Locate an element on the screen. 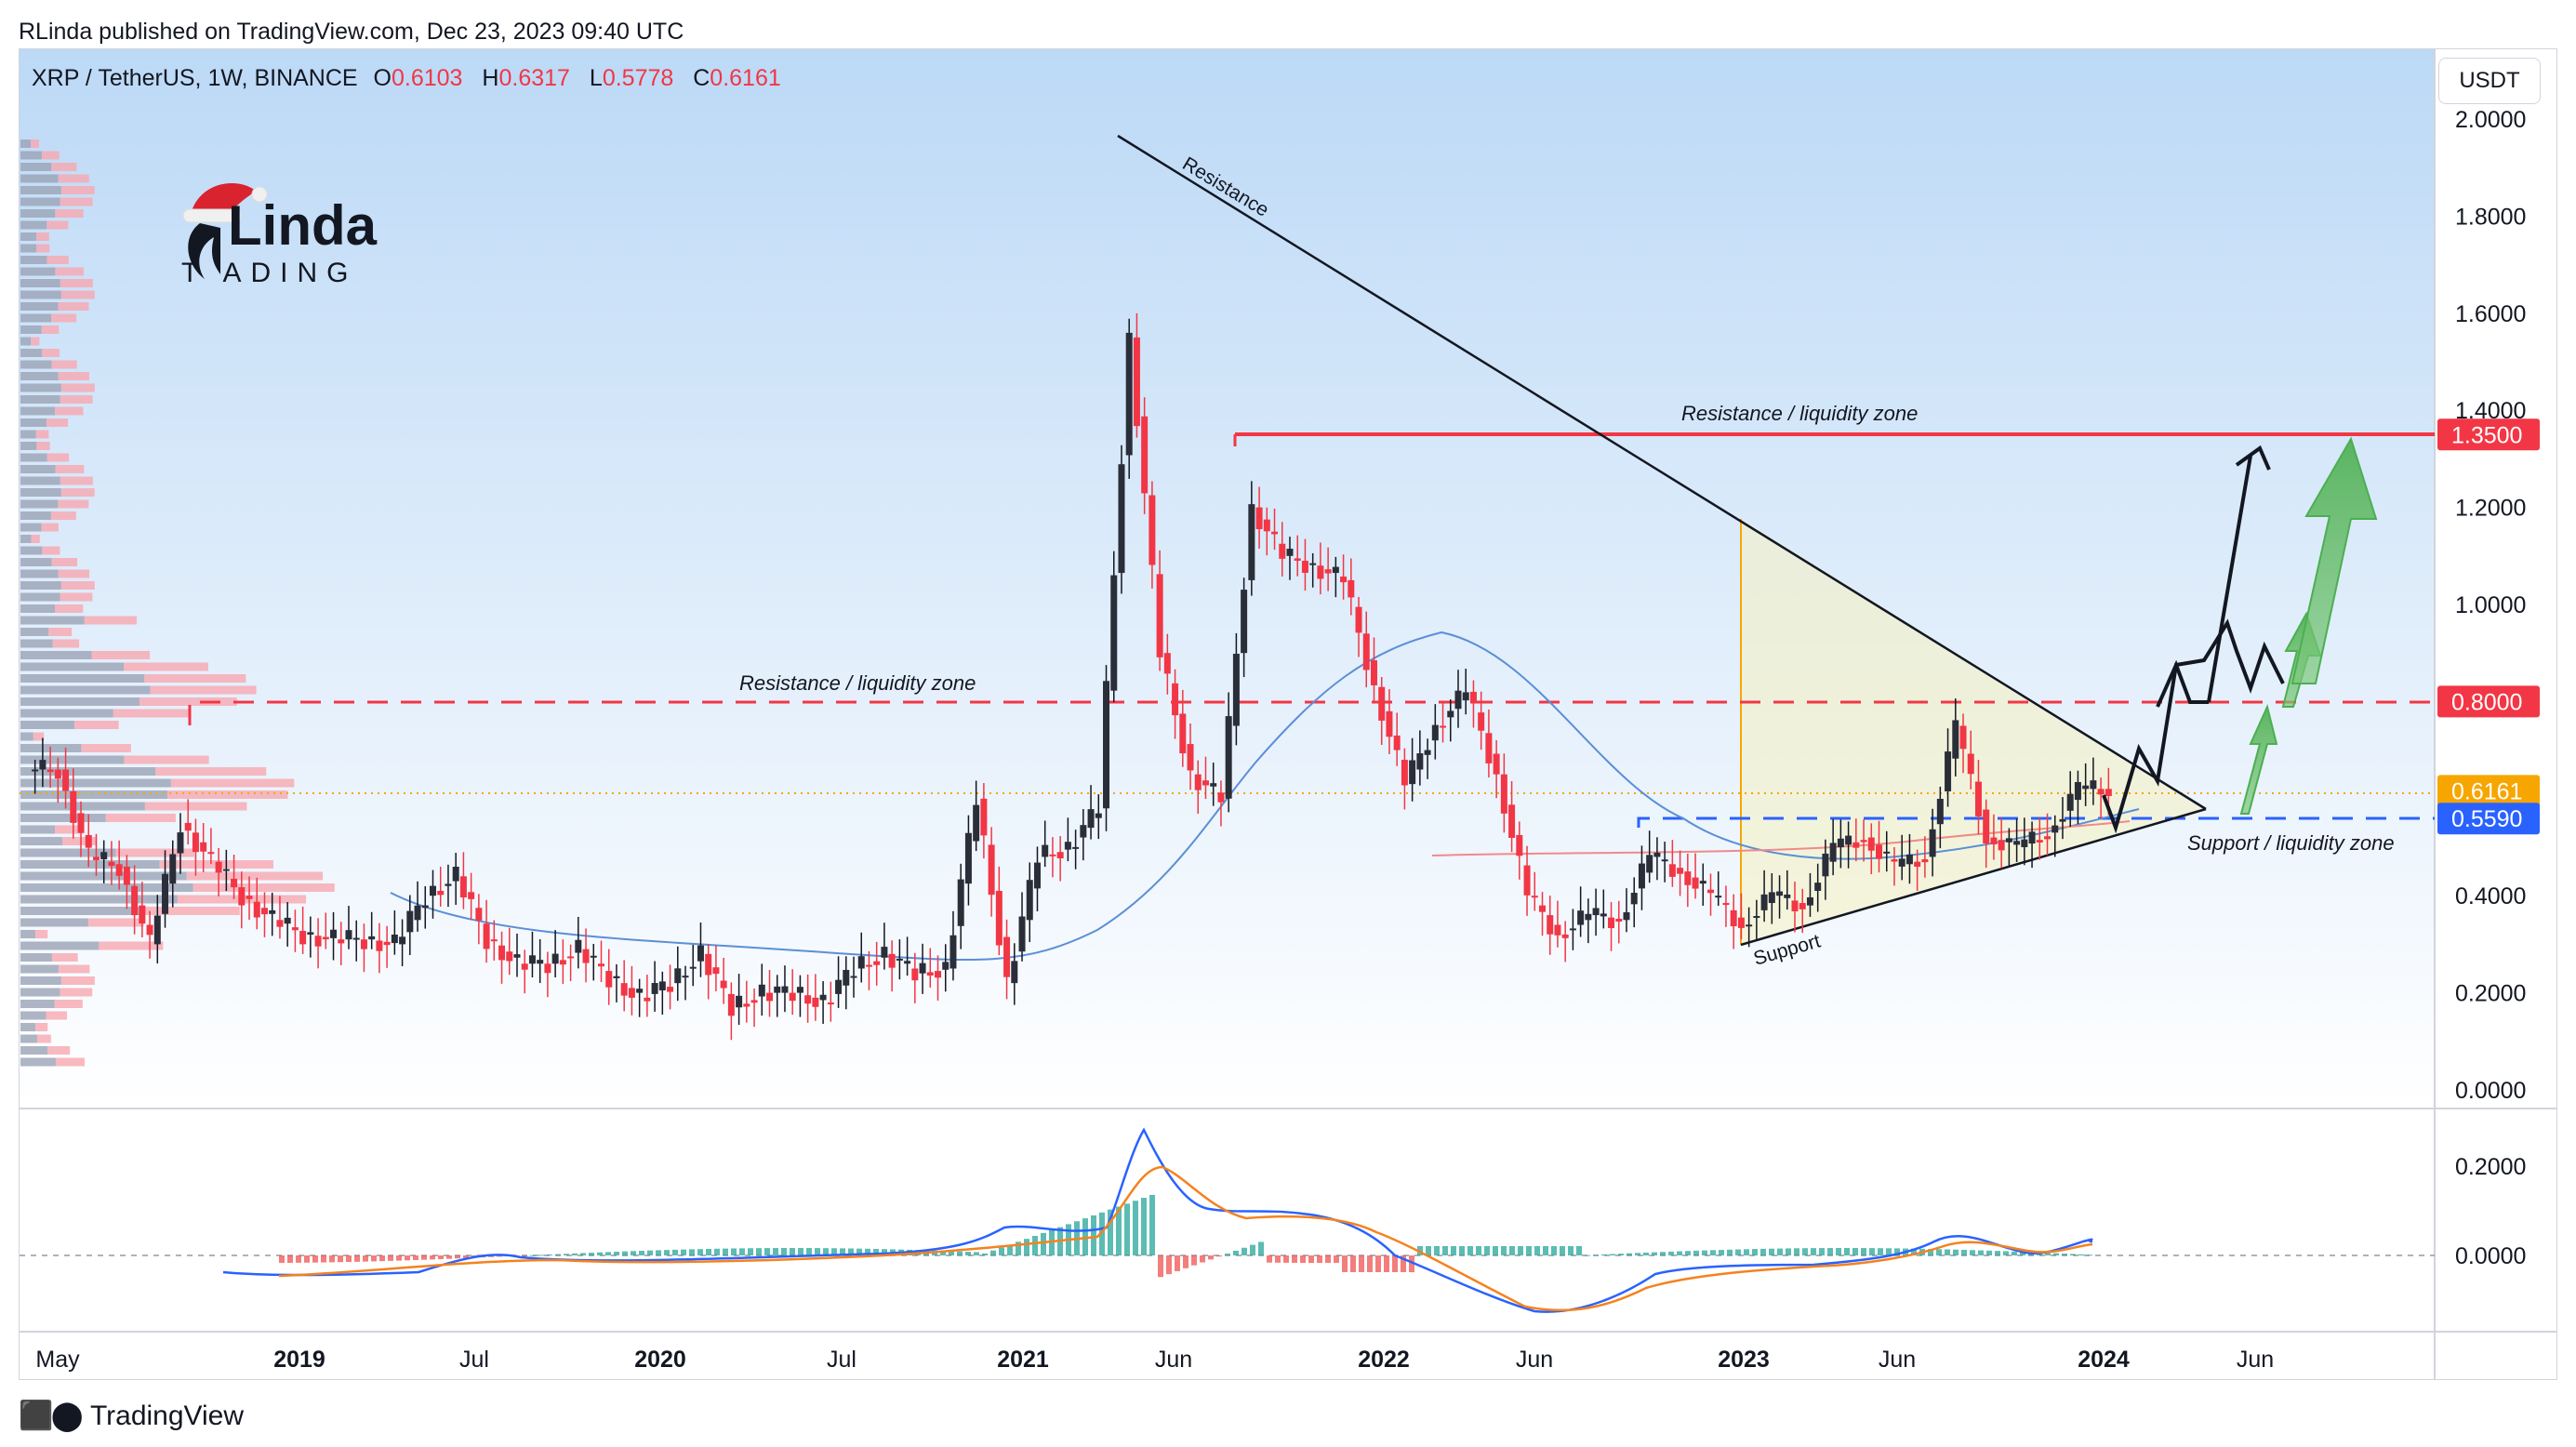 This screenshot has width=2576, height=1447. tradingview-footer: ⬛⬤ TradingView is located at coordinates (131, 1416).